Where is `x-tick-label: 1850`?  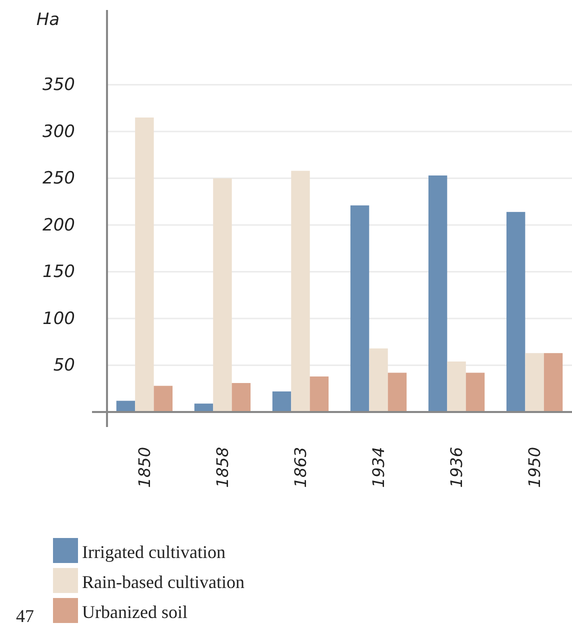
x-tick-label: 1850 is located at coordinates (144, 467).